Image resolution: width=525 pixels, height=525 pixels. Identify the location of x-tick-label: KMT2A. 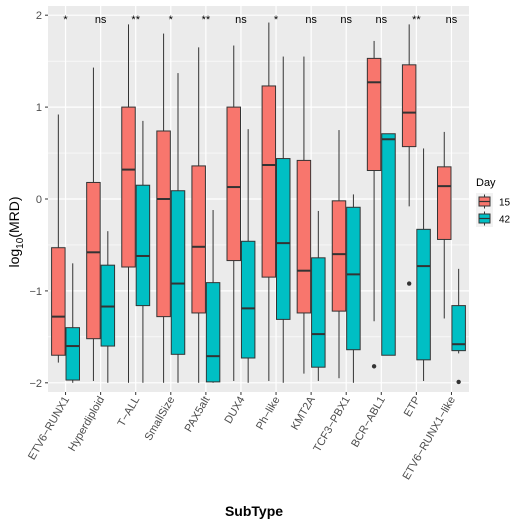
(303, 413).